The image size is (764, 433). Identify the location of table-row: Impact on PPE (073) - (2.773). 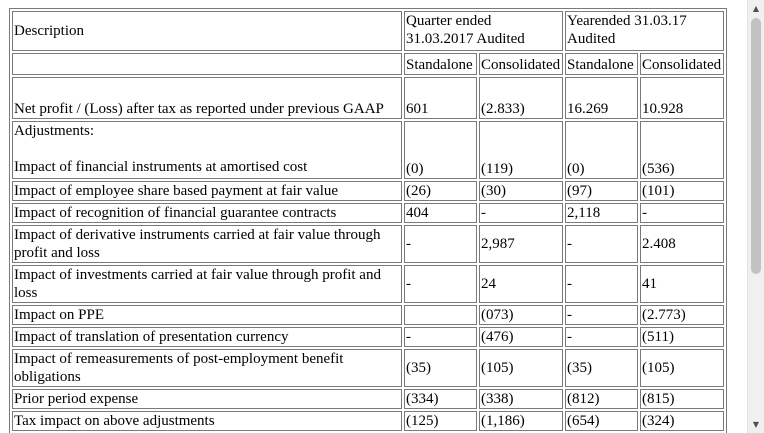
(368, 315).